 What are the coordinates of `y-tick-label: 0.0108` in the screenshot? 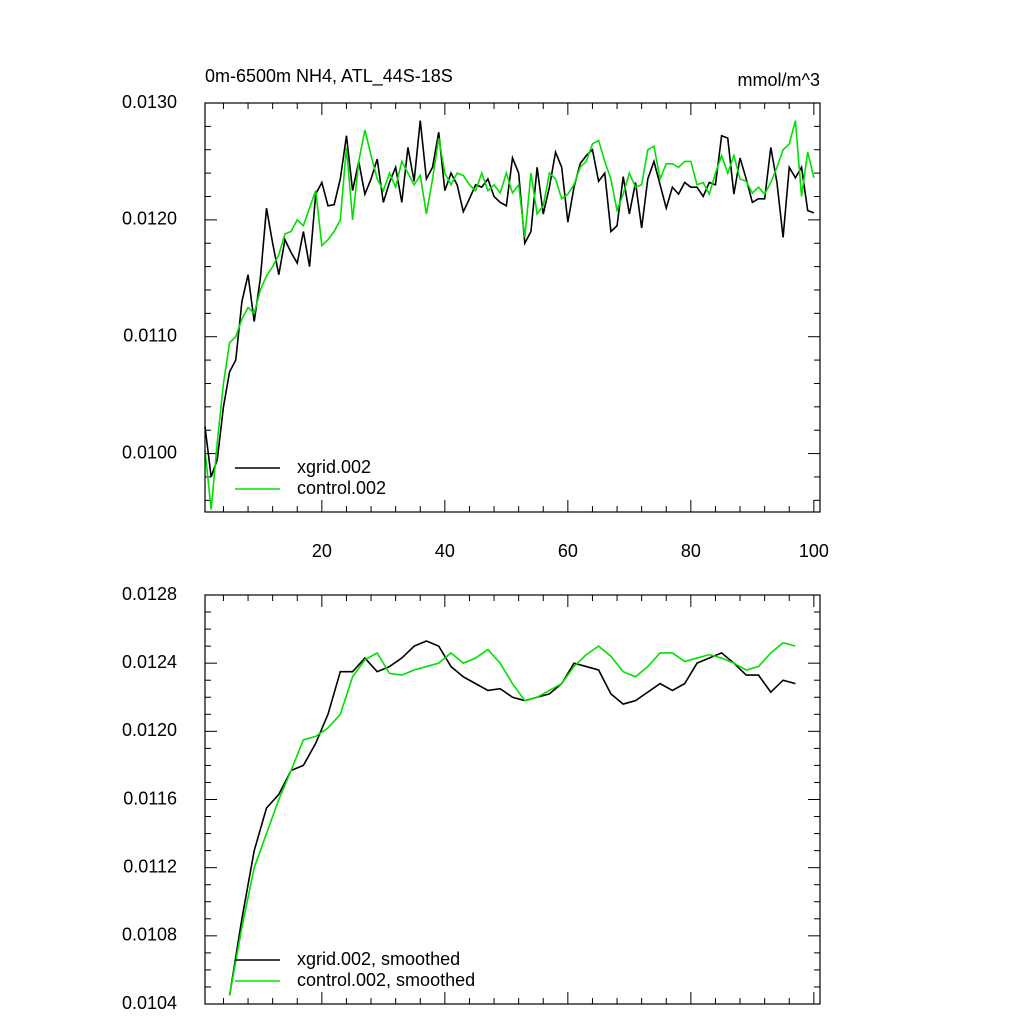 It's located at (149, 935).